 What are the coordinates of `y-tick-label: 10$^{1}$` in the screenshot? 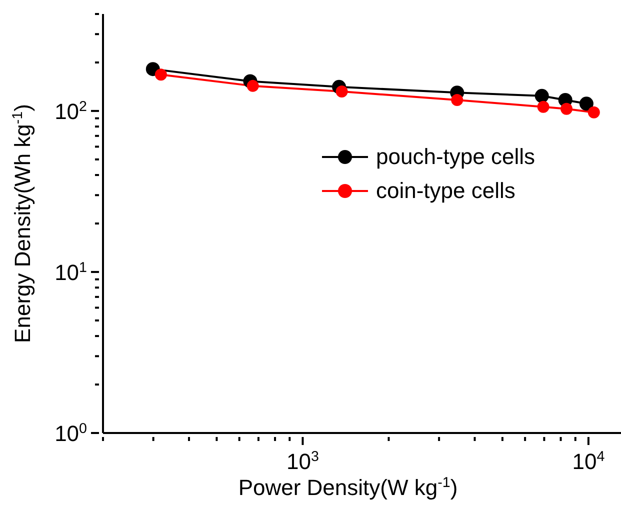 It's located at (71, 272).